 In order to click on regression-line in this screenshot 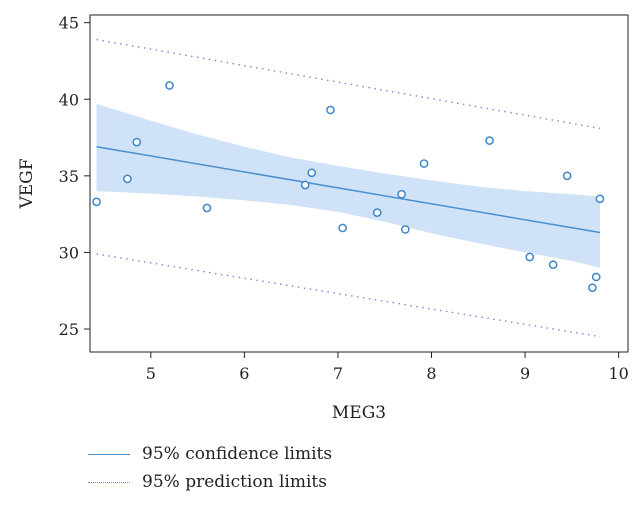, I will do `click(348, 189)`.